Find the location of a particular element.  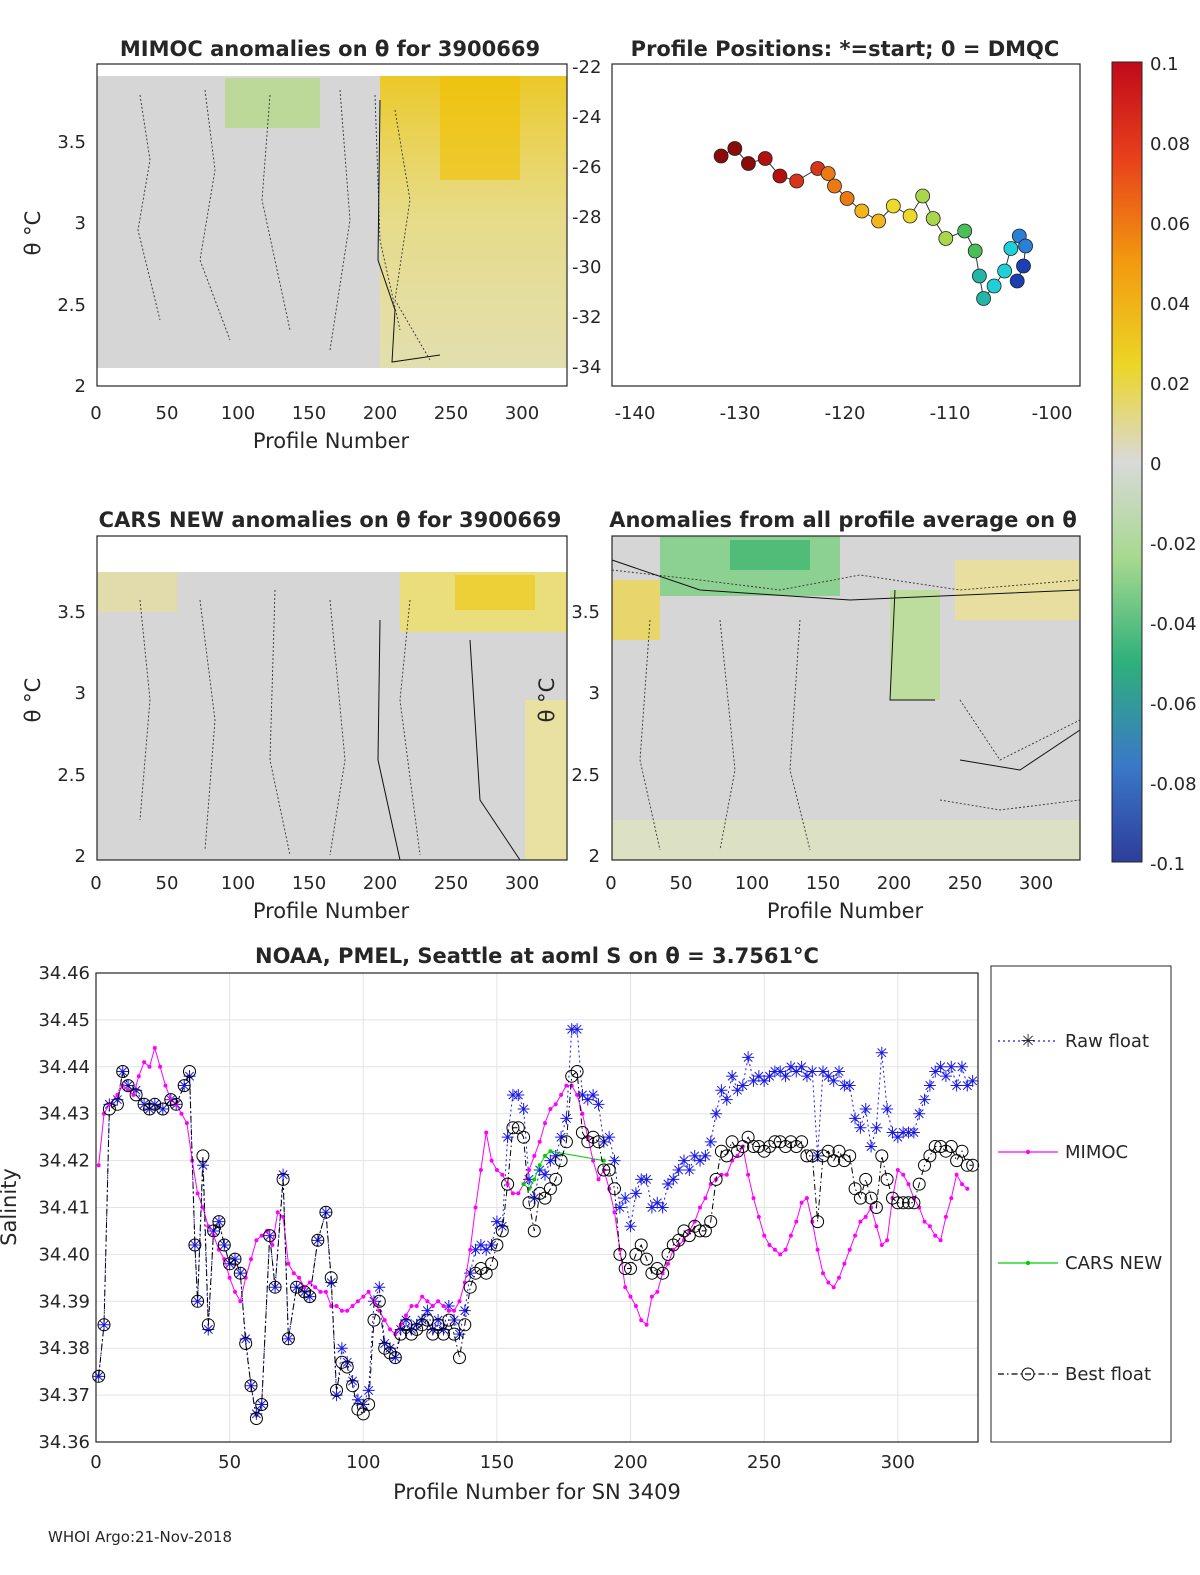

positions-panel-title: Profile Positions: *=start; 0 = DMQC is located at coordinates (845, 49).